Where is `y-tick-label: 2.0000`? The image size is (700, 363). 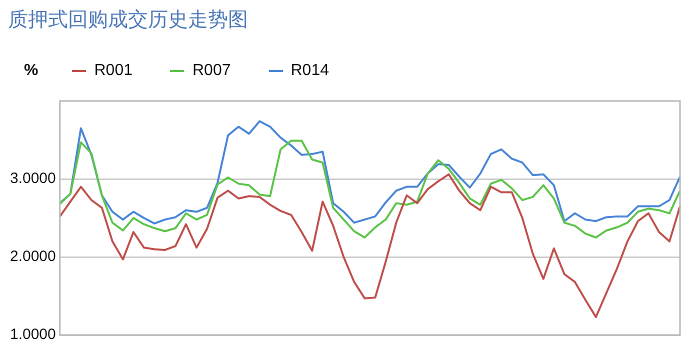 y-tick-label: 2.0000 is located at coordinates (33, 257).